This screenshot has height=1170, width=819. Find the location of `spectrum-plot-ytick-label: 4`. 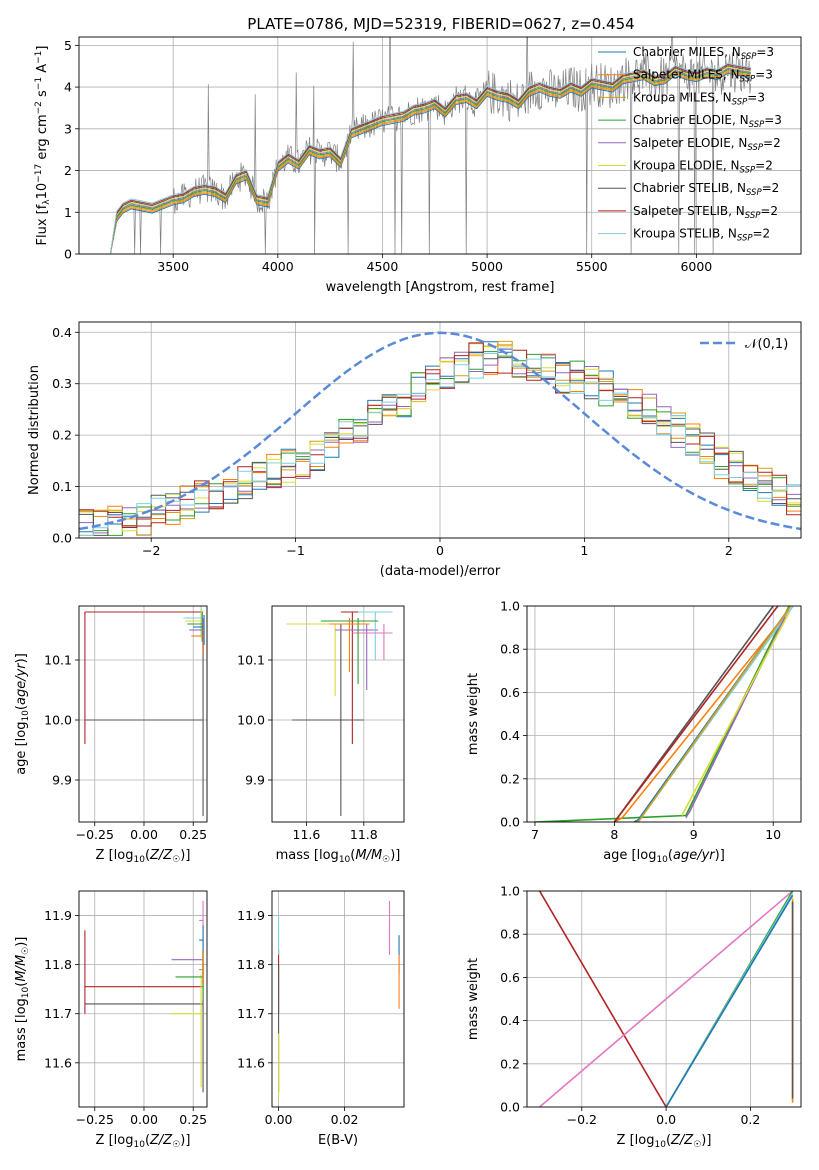

spectrum-plot-ytick-label: 4 is located at coordinates (68, 87).